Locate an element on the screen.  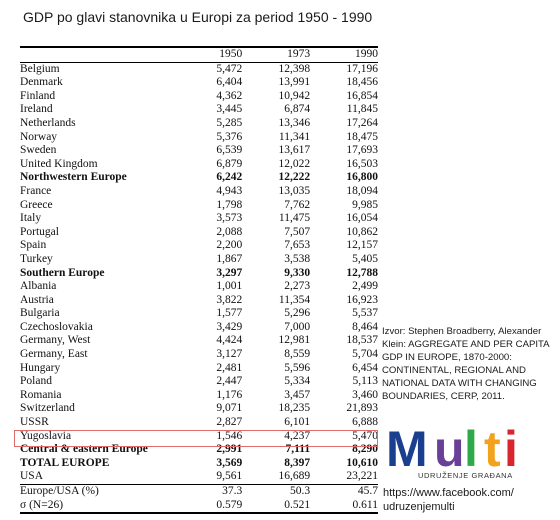
logo-letter: l is located at coordinates (471, 449).